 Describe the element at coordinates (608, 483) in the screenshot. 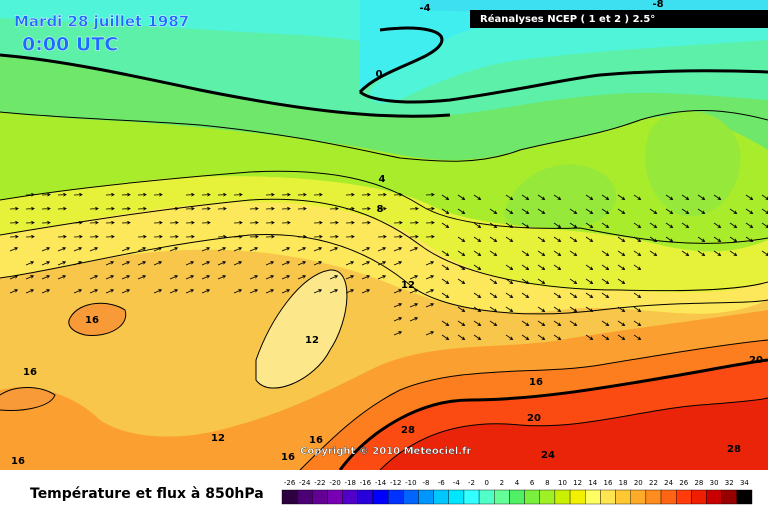

I see `legend-tick-label: 16` at that location.